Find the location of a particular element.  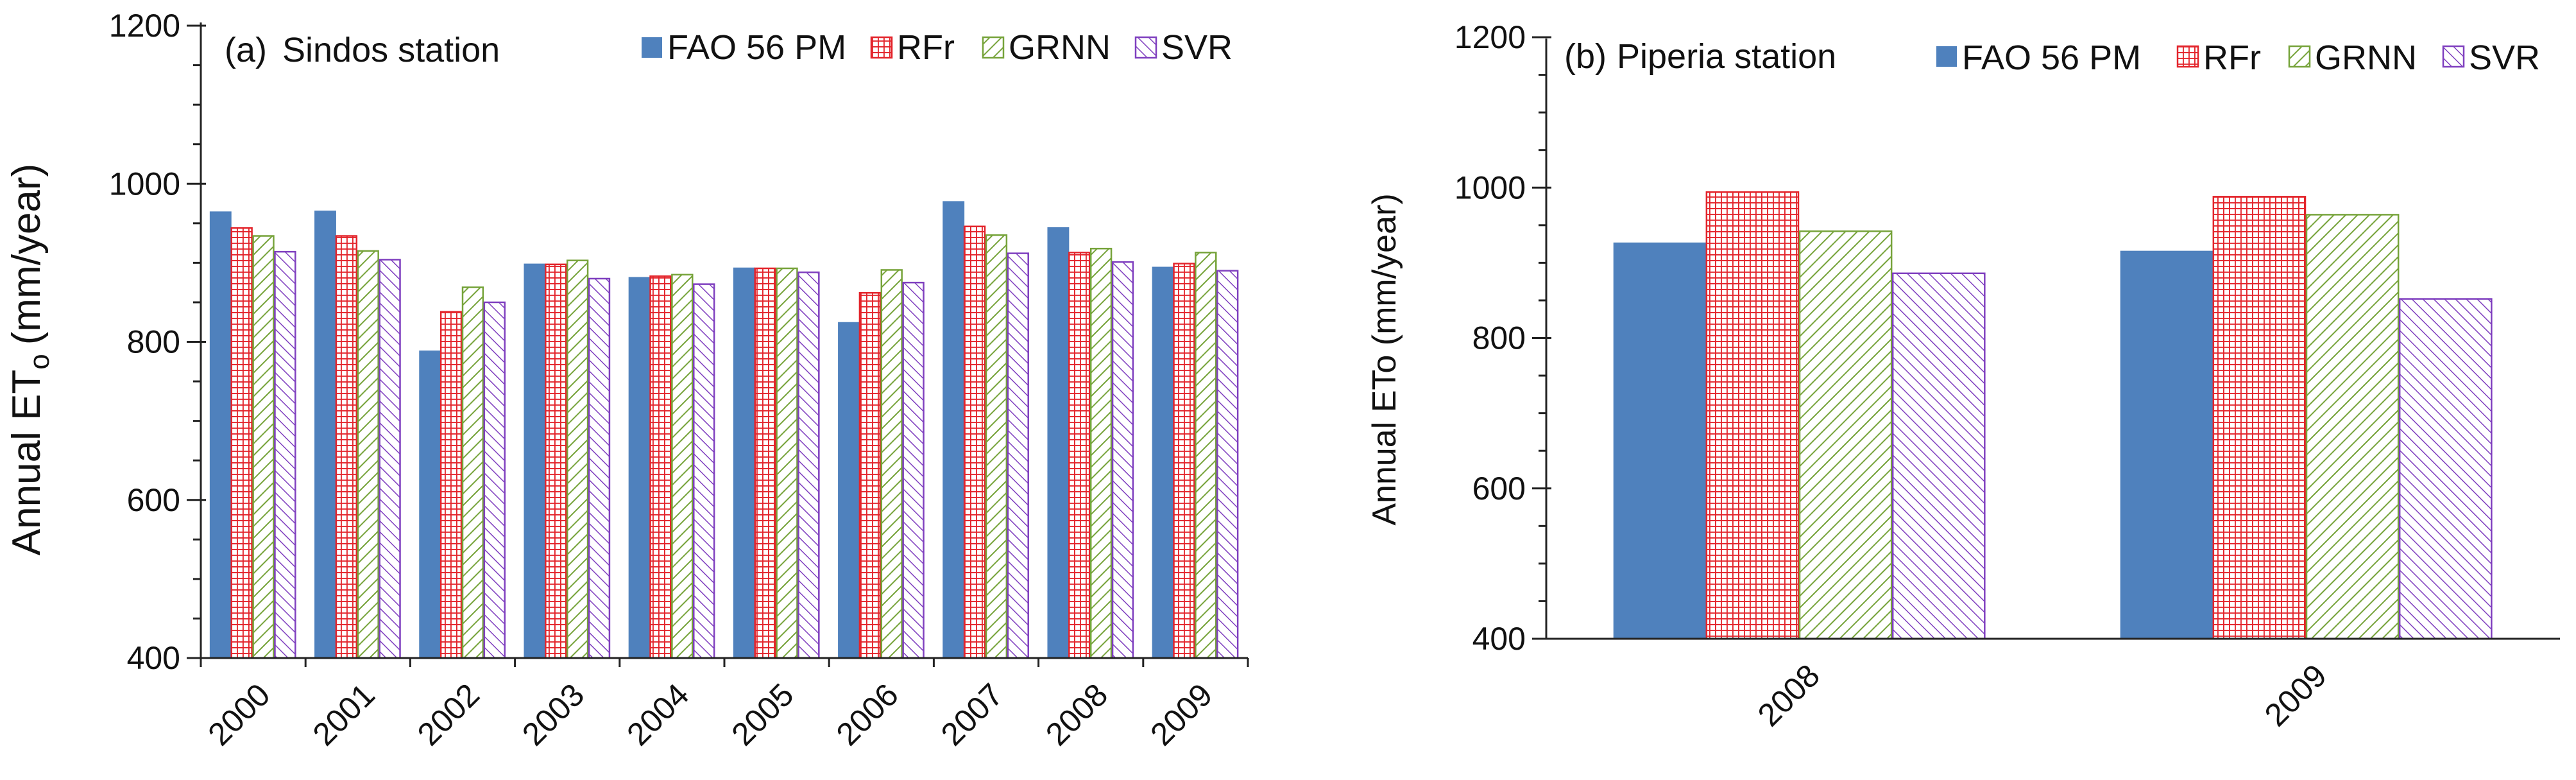

a-bar-fao-2005 is located at coordinates (744, 462).